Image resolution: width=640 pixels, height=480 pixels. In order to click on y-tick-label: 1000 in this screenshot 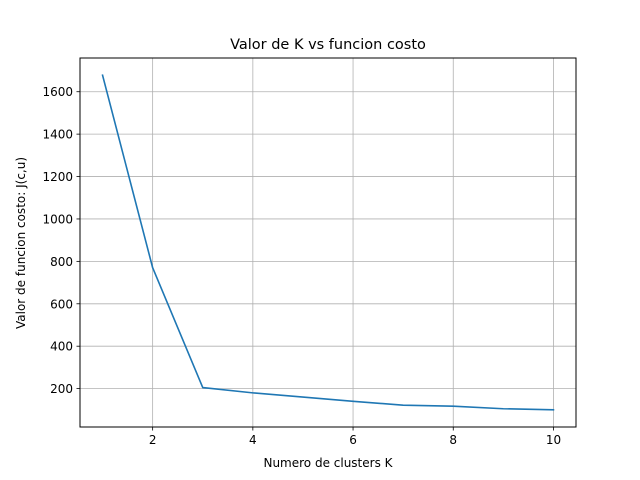, I will do `click(57, 219)`.